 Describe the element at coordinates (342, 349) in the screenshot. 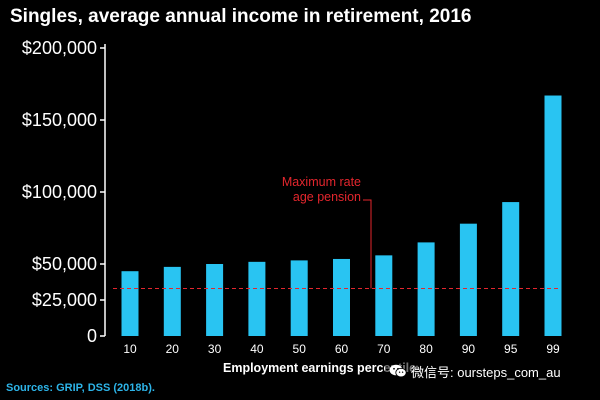

I see `x-tick-label: 60` at that location.